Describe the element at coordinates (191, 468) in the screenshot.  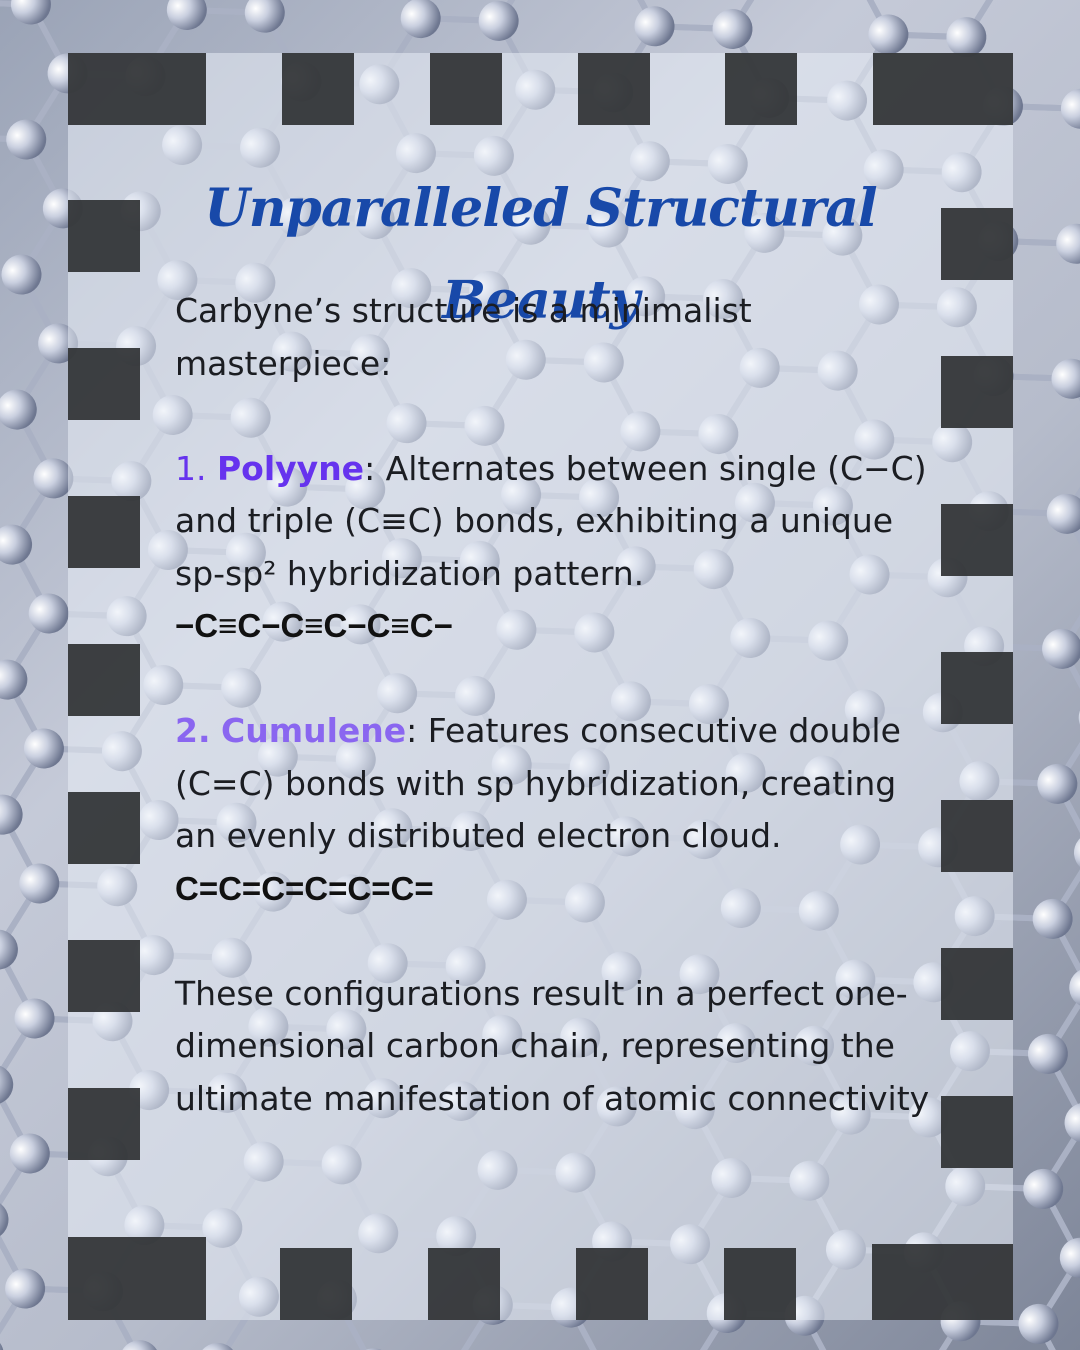
I see `polyyne-number: 1.` at that location.